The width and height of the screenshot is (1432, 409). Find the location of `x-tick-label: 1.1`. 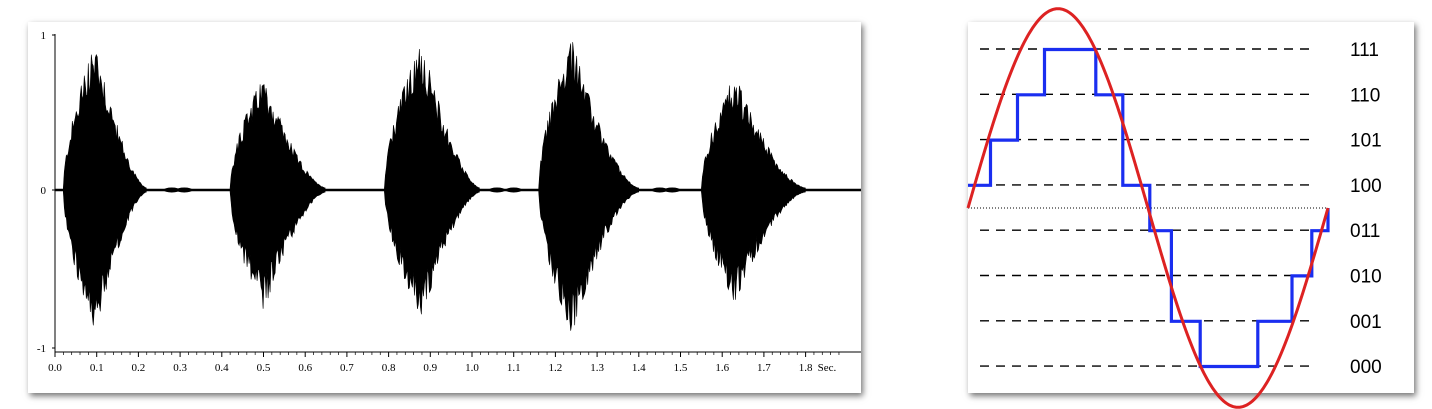

x-tick-label: 1.1 is located at coordinates (514, 368).